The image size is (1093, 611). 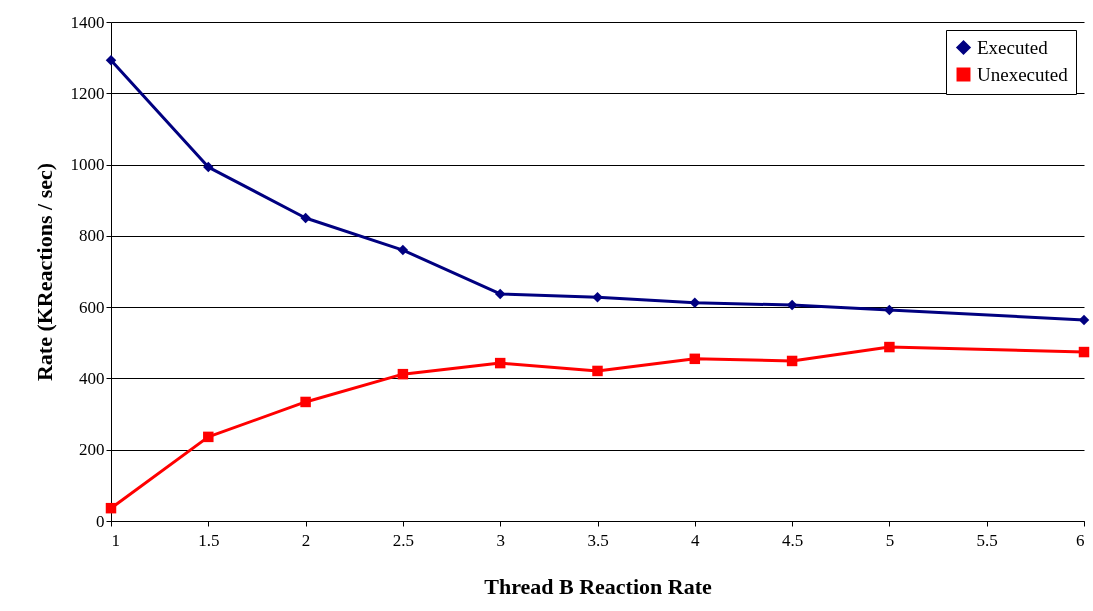 I want to click on legend-label: Executed, so click(x=1013, y=47).